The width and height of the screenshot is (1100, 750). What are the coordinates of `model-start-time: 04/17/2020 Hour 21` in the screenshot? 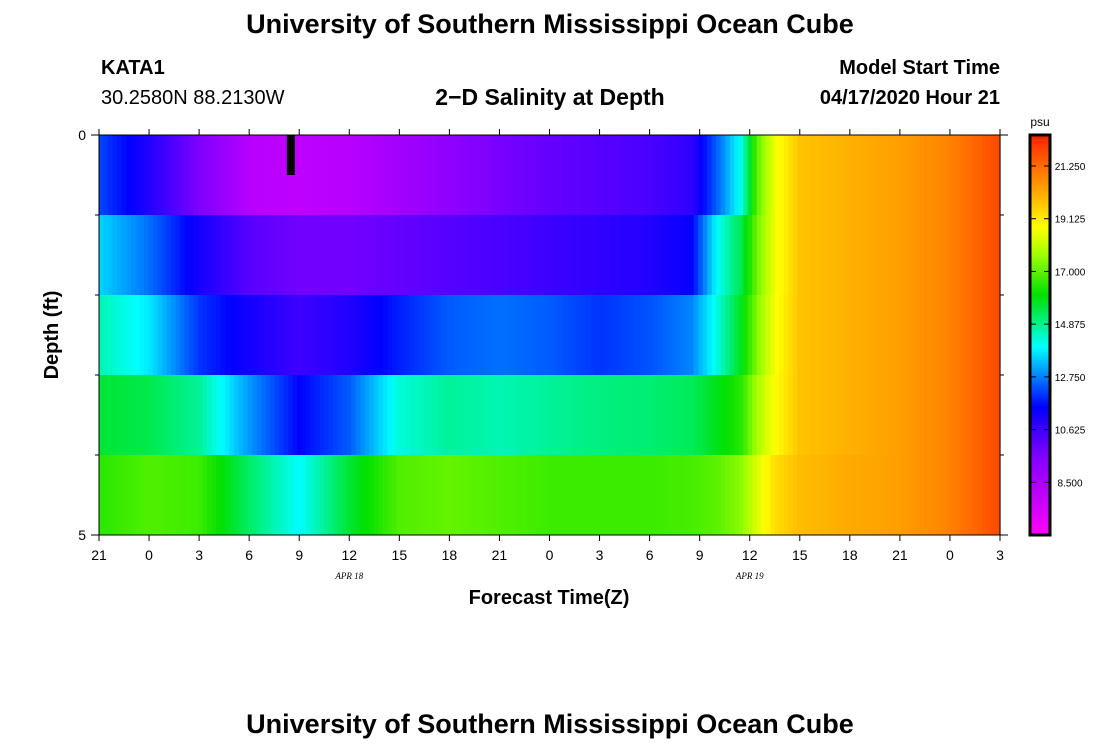 It's located at (909, 98).